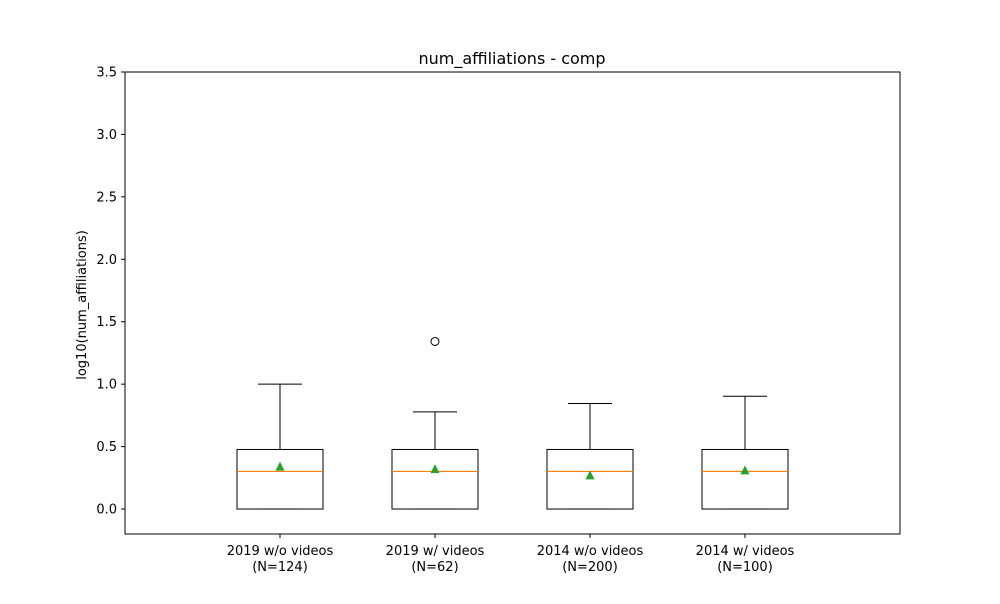  Describe the element at coordinates (106, 73) in the screenshot. I see `y-tick-label: 3.5` at that location.